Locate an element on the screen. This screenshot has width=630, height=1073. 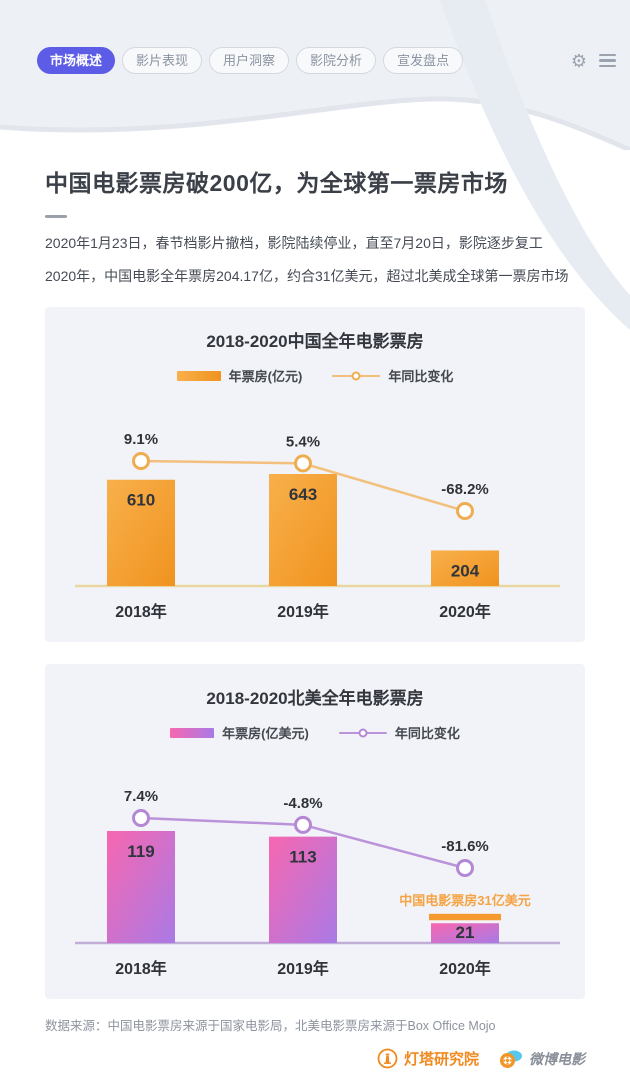
chart-legend: 年票房(亿美元) 年同比变化 is located at coordinates (315, 732).